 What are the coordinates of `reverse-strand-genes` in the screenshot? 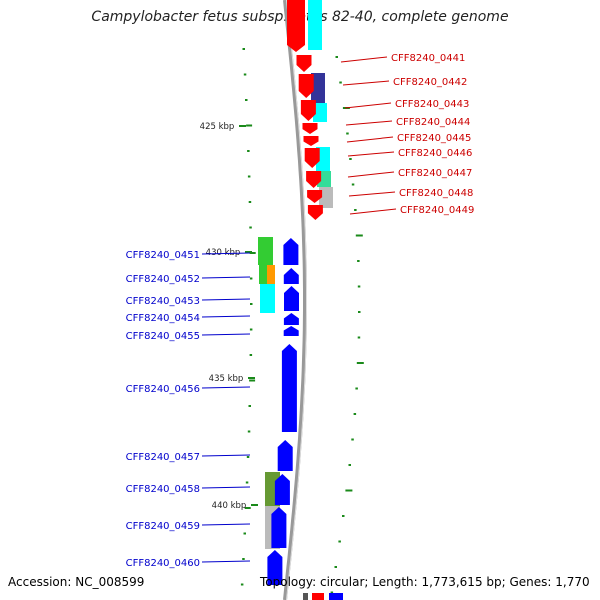 It's located at (283, 411).